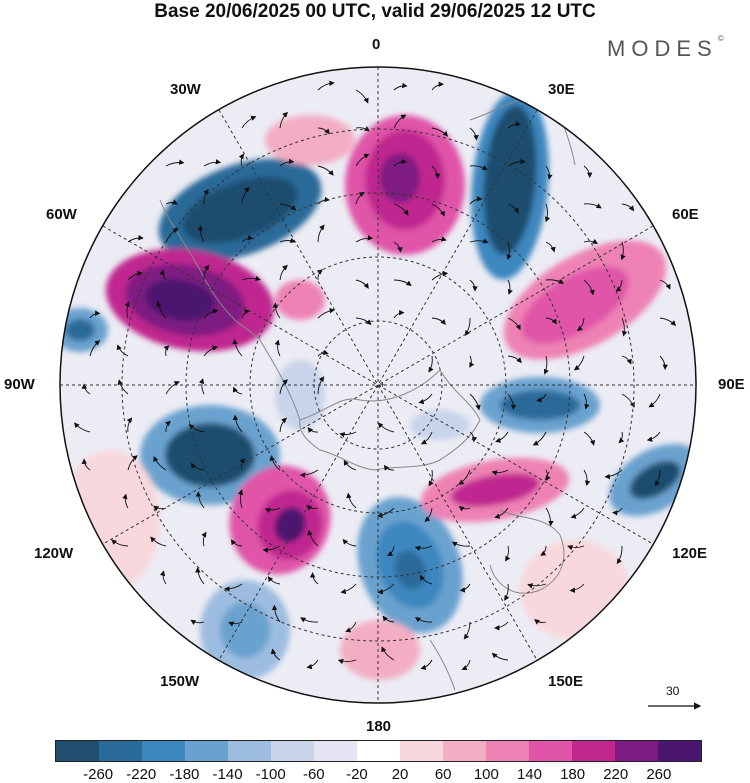 The image size is (750, 783). Describe the element at coordinates (390, 420) in the screenshot. I see `antarctica-coast` at that location.